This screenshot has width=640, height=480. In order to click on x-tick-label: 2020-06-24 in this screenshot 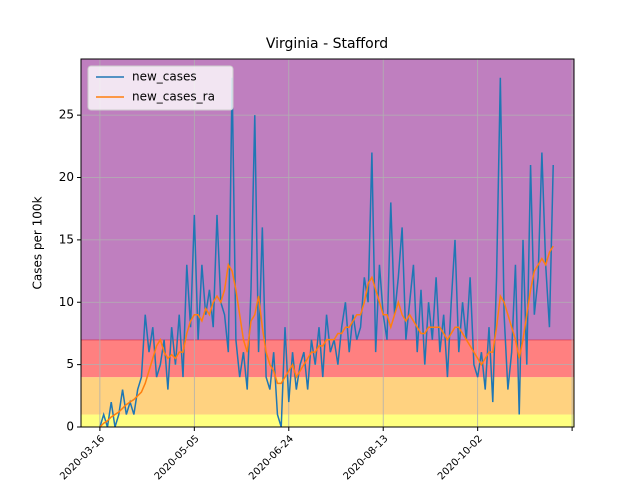, I will do `click(271, 456)`.